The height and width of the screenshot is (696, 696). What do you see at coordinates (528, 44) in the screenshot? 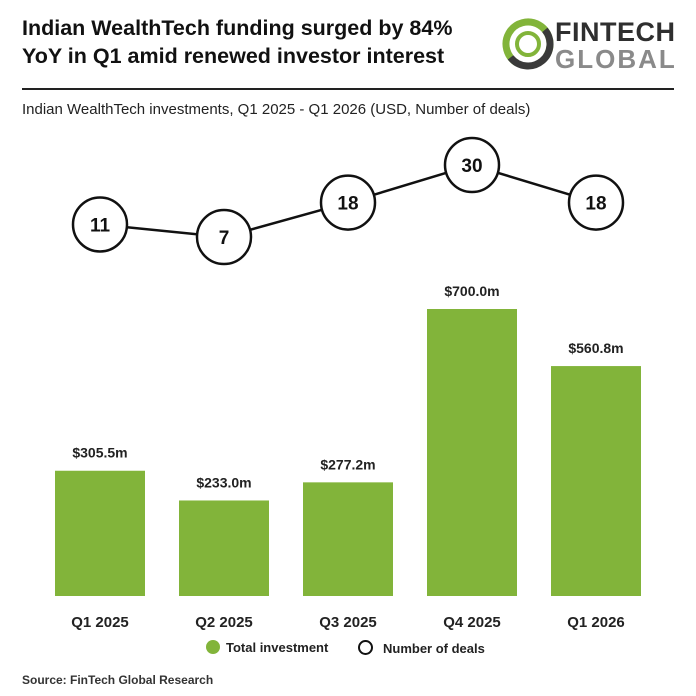
I see `fintech-global-logo-icon` at bounding box center [528, 44].